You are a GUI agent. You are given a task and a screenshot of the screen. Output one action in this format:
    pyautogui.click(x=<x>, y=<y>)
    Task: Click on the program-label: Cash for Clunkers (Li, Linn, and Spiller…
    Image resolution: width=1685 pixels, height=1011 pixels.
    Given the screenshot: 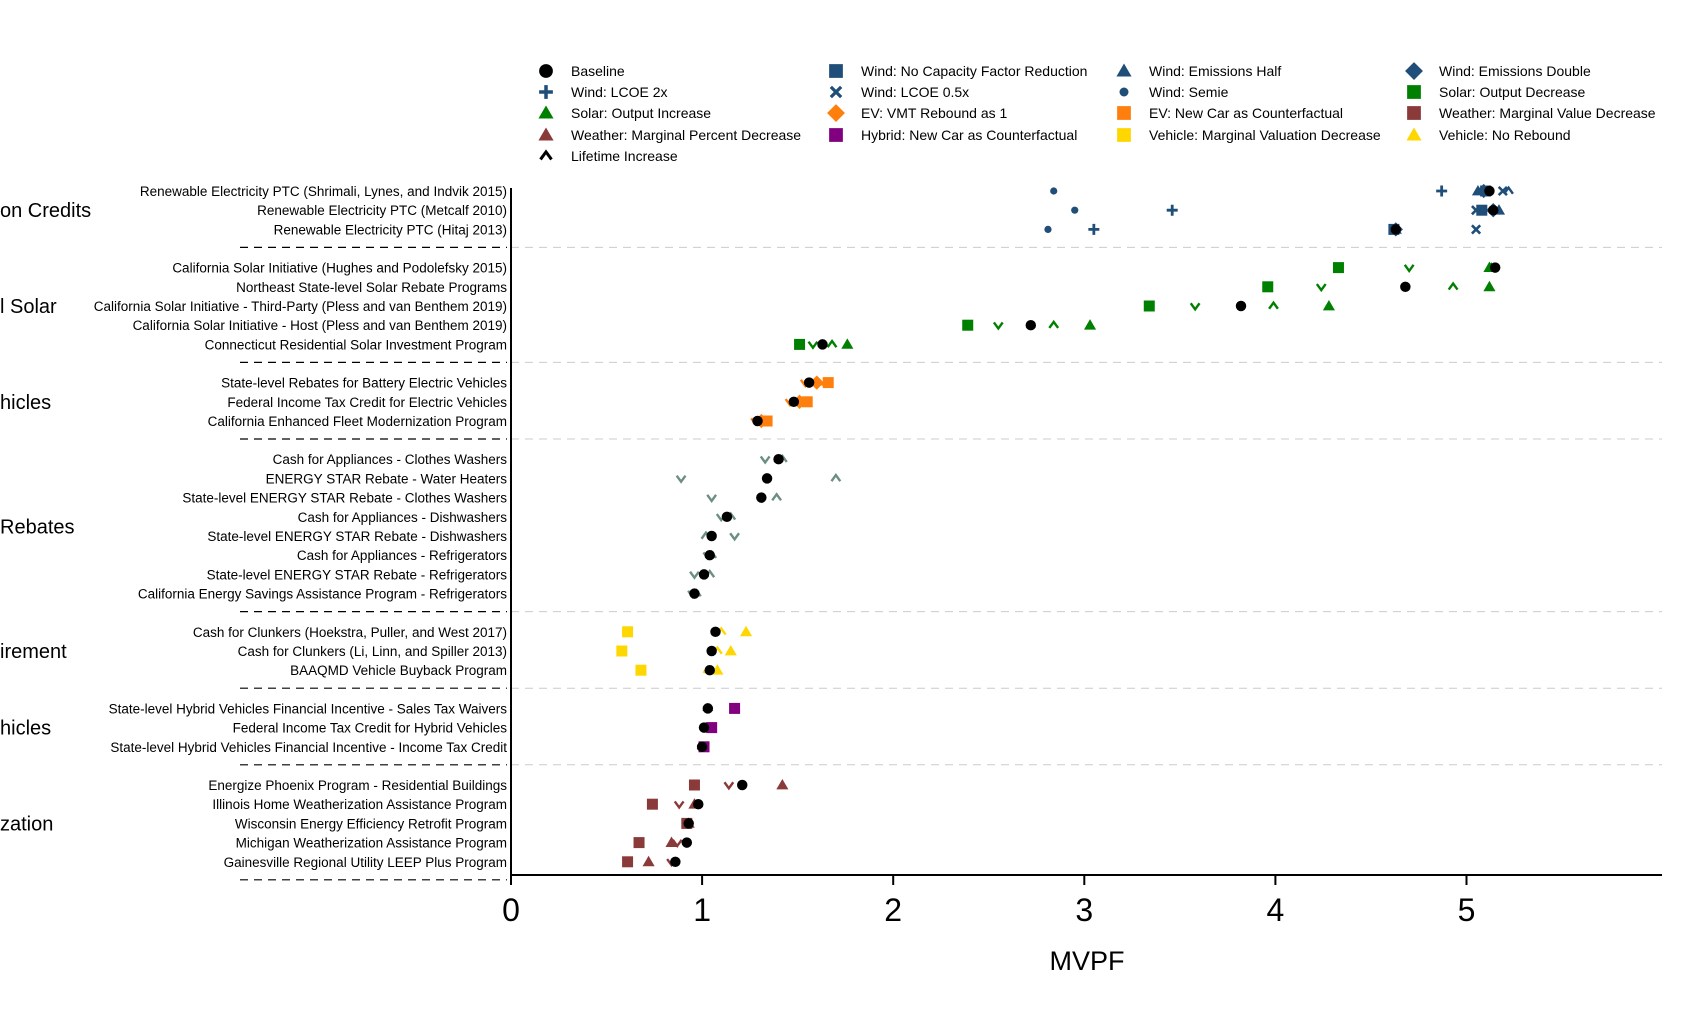 What is the action you would take?
    pyautogui.click(x=372, y=651)
    